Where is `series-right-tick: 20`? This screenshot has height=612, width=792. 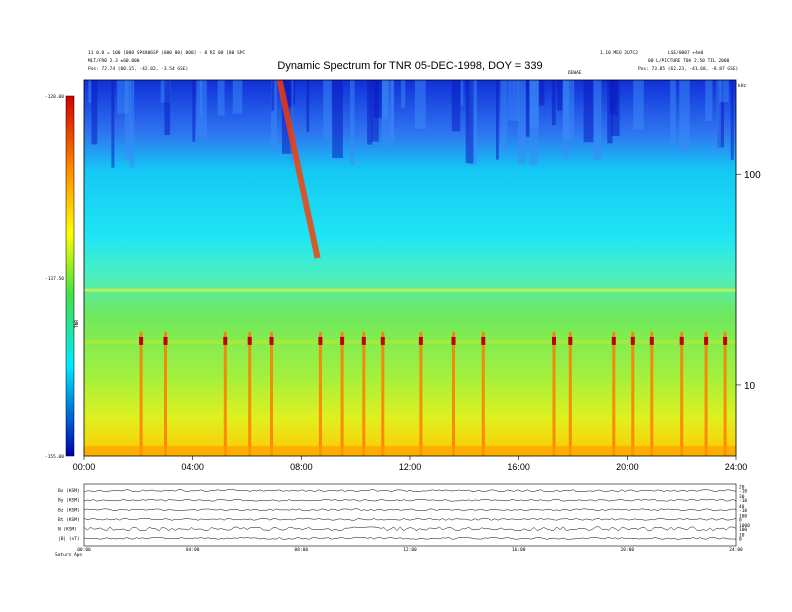
series-right-tick: 20 is located at coordinates (742, 488).